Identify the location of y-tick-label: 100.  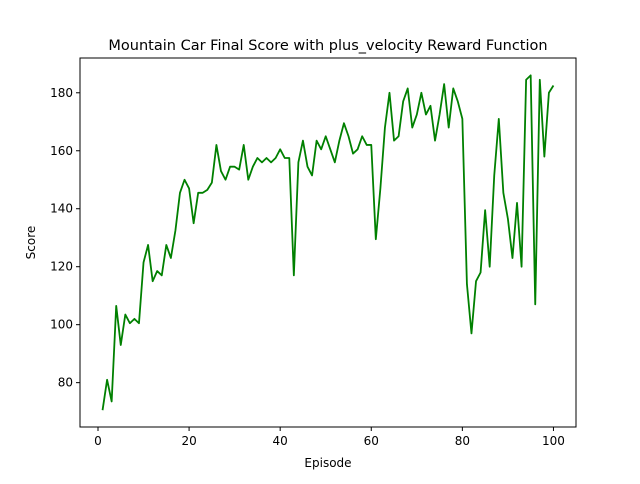
(61, 325).